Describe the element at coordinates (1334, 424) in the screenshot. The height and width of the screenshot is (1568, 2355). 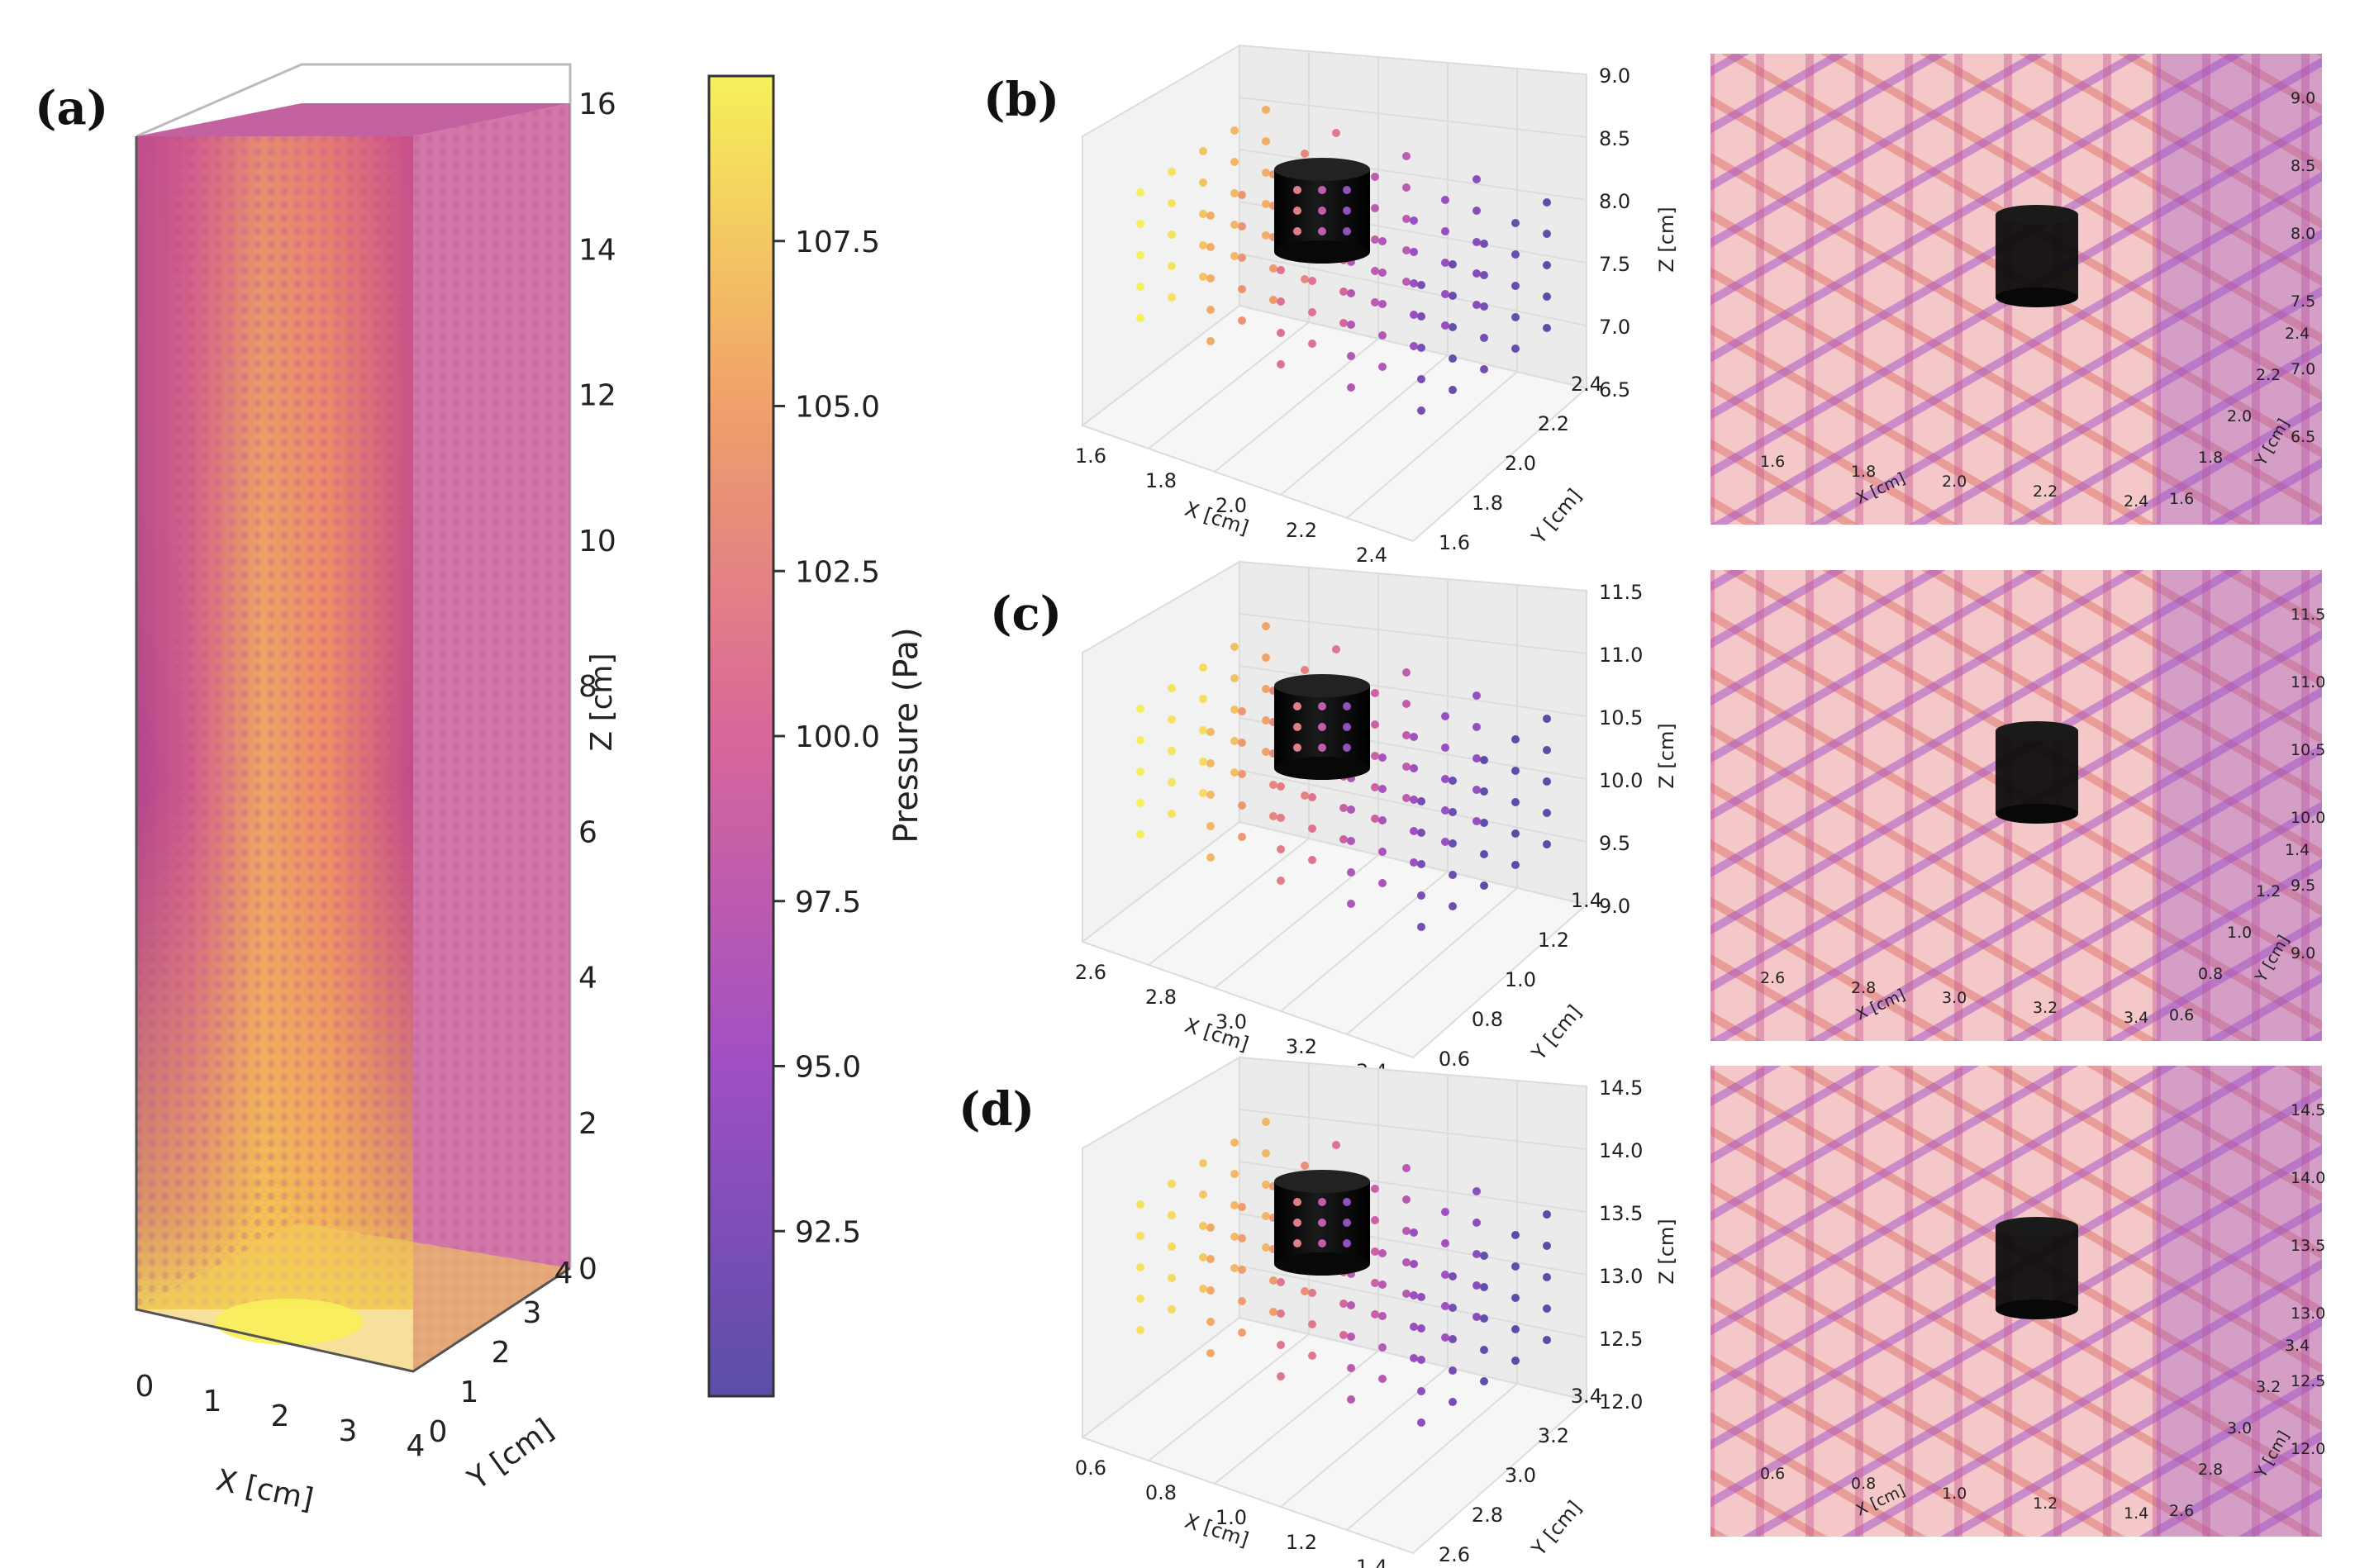
I see `pane-floor` at that location.